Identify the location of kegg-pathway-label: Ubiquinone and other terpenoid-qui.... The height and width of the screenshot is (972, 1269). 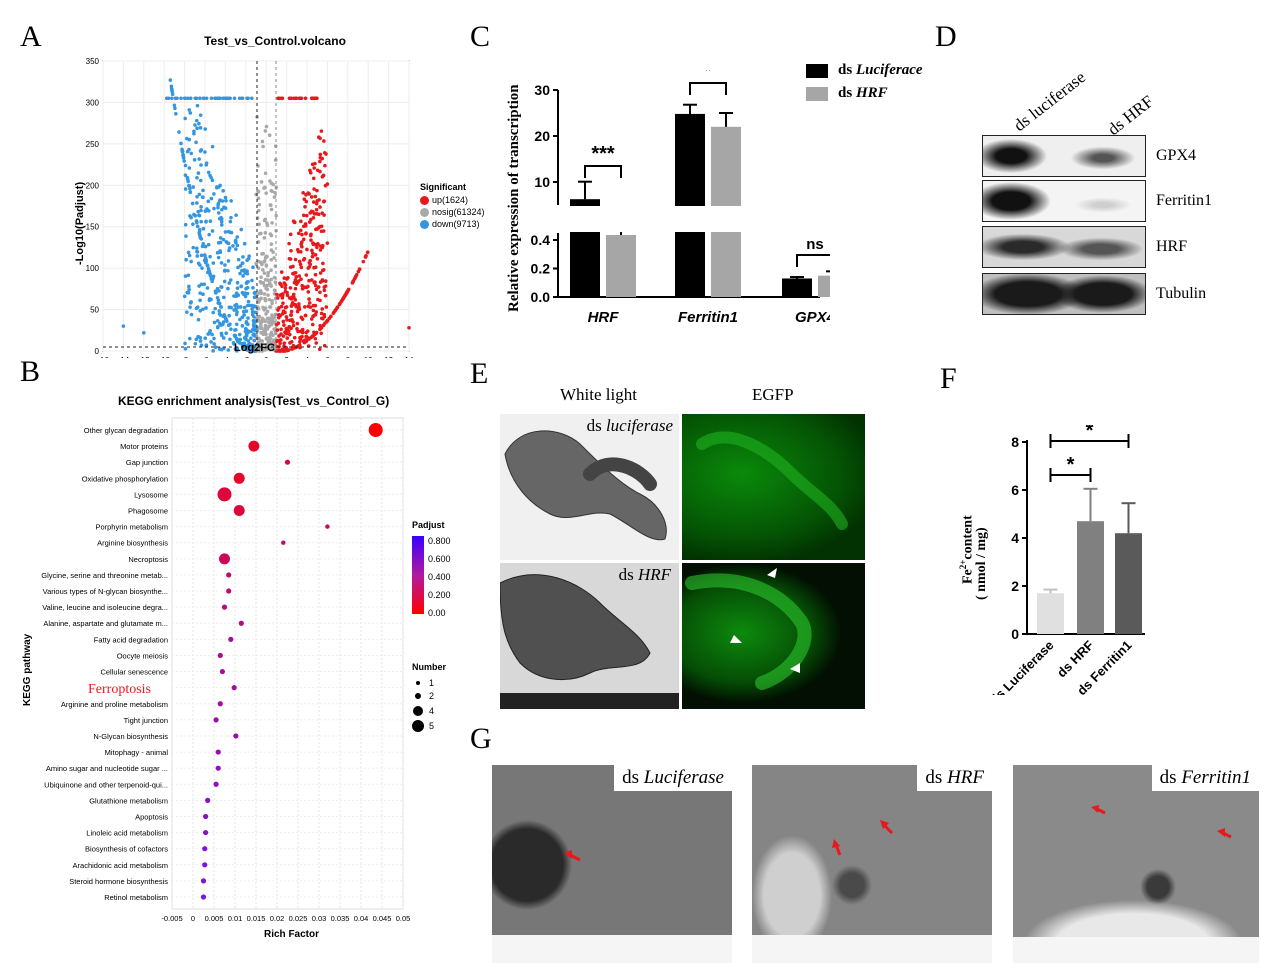
(106, 784).